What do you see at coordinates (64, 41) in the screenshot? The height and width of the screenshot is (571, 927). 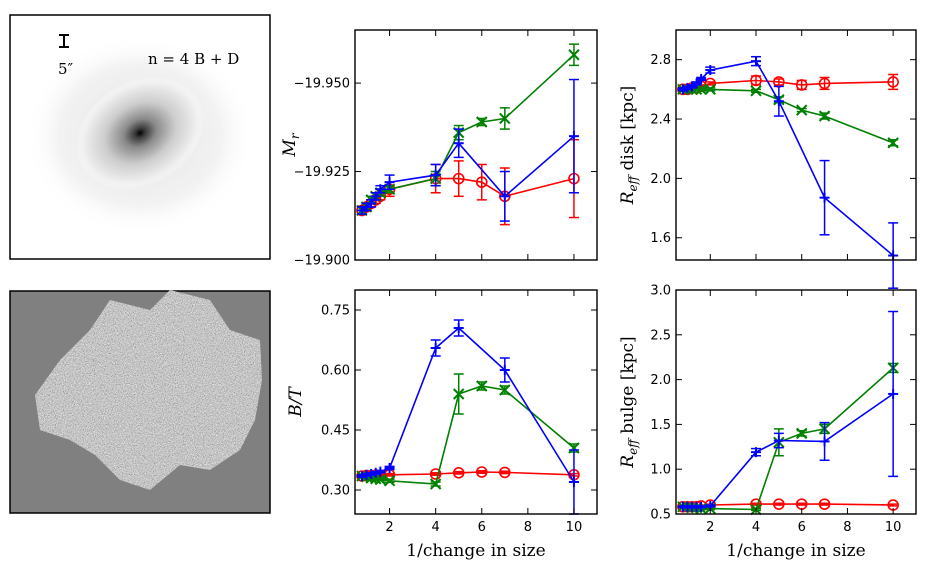 I see `scale-bar` at bounding box center [64, 41].